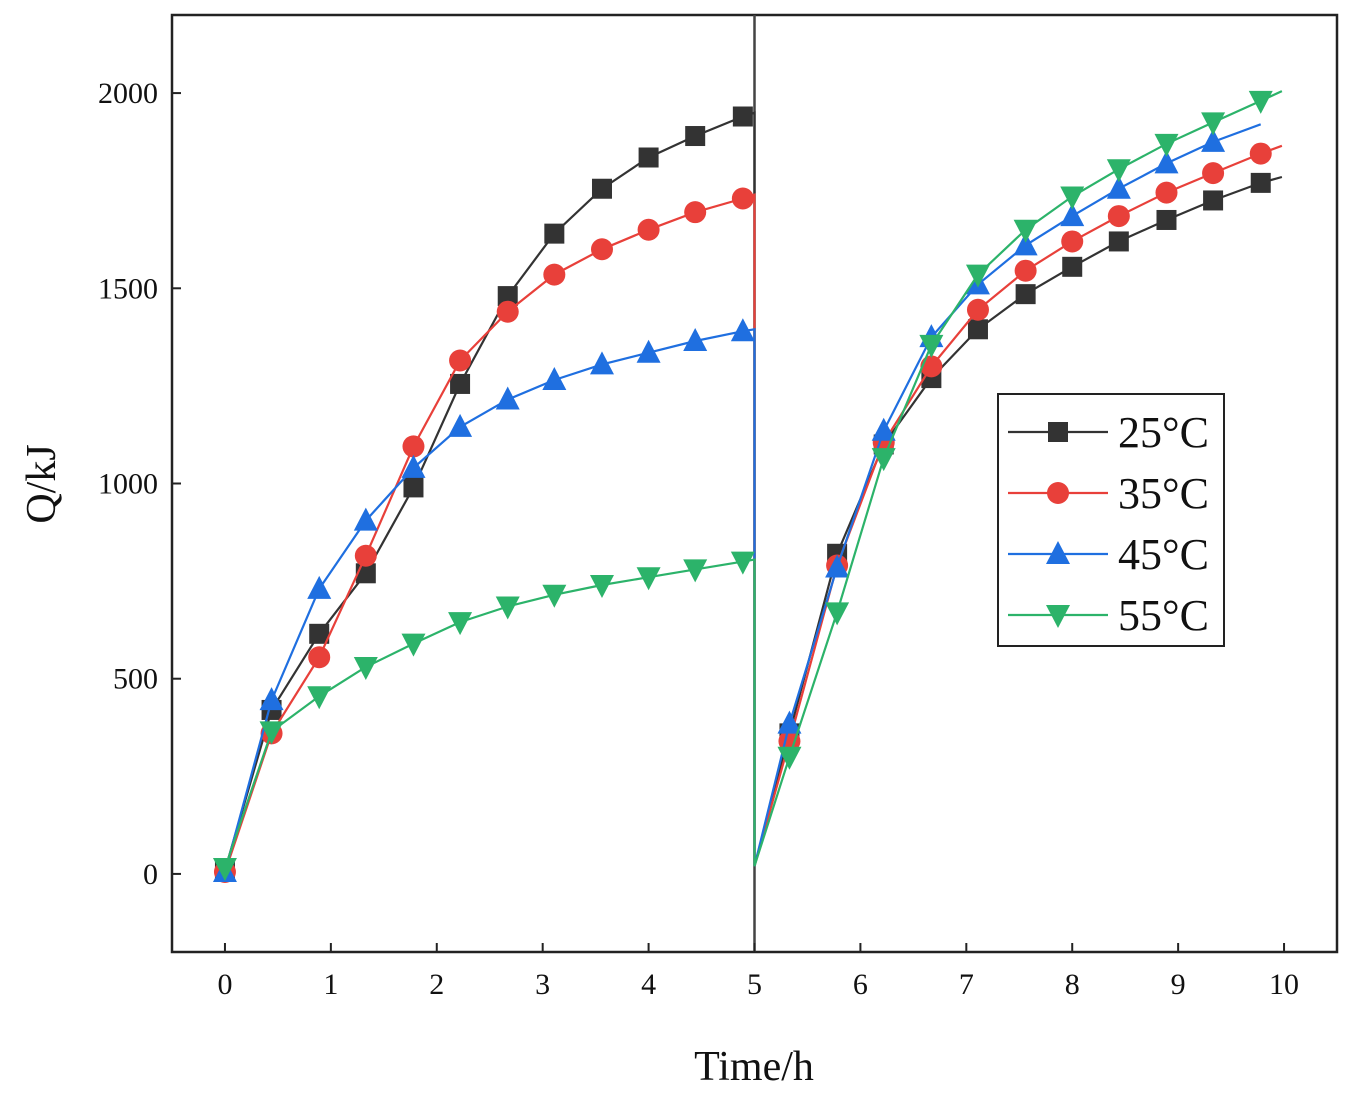 The image size is (1353, 1102). What do you see at coordinates (128, 288) in the screenshot?
I see `y-tick-label: 1500` at bounding box center [128, 288].